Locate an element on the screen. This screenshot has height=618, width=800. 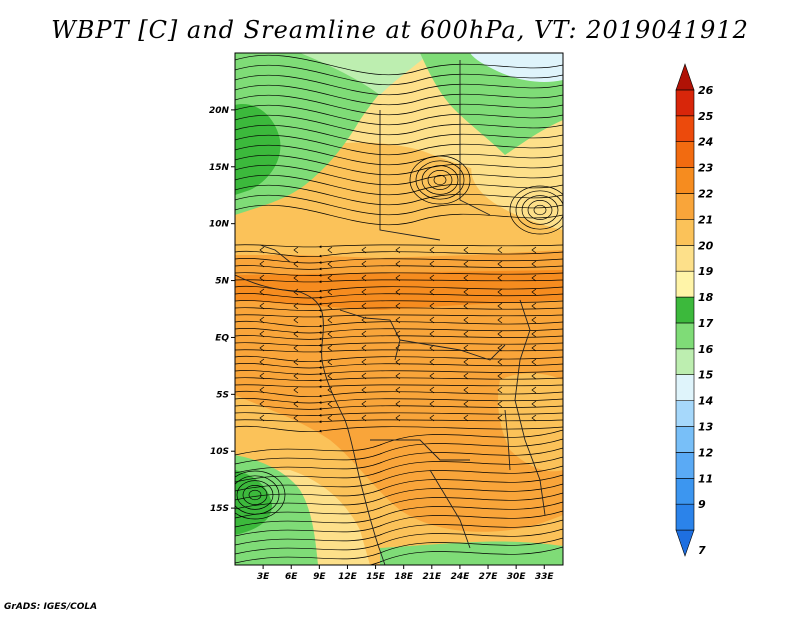
footer-credit: GrADS: IGES/COLA is located at coordinates (51, 607).